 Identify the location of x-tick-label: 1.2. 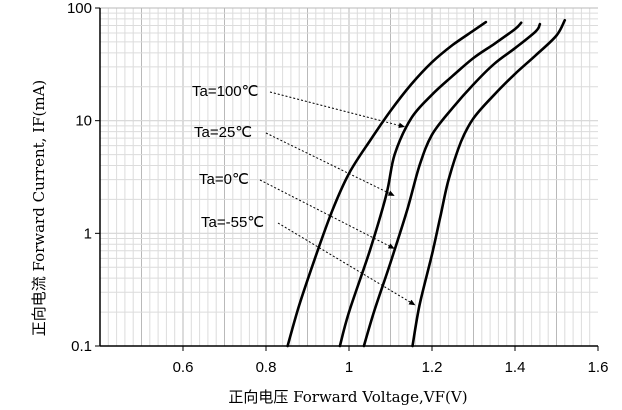
(432, 367).